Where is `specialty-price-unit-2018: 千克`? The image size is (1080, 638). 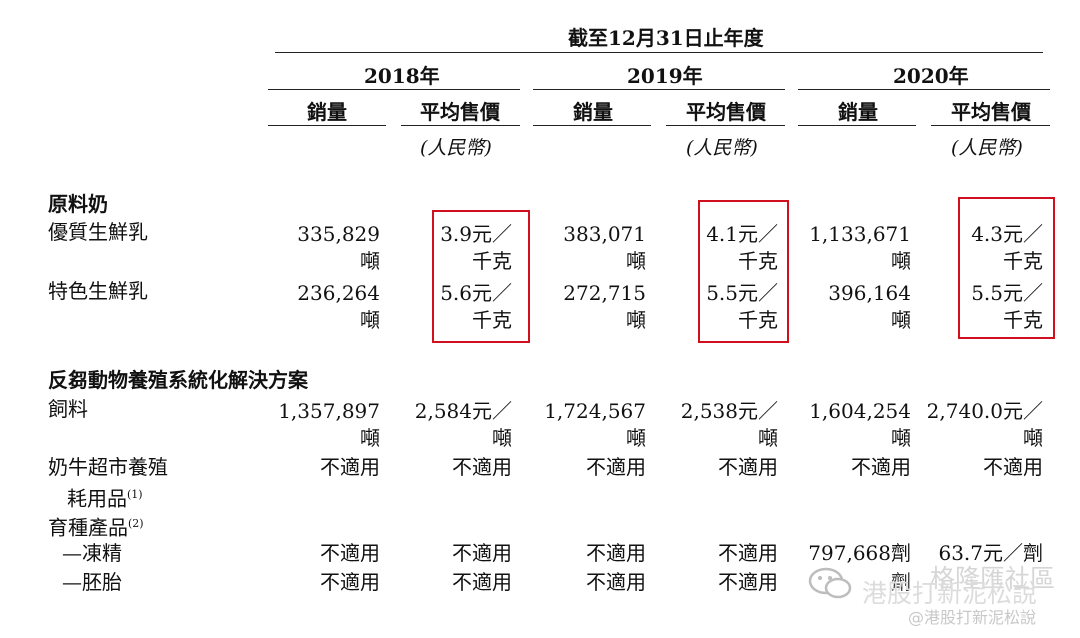 specialty-price-unit-2018: 千克 is located at coordinates (492, 320).